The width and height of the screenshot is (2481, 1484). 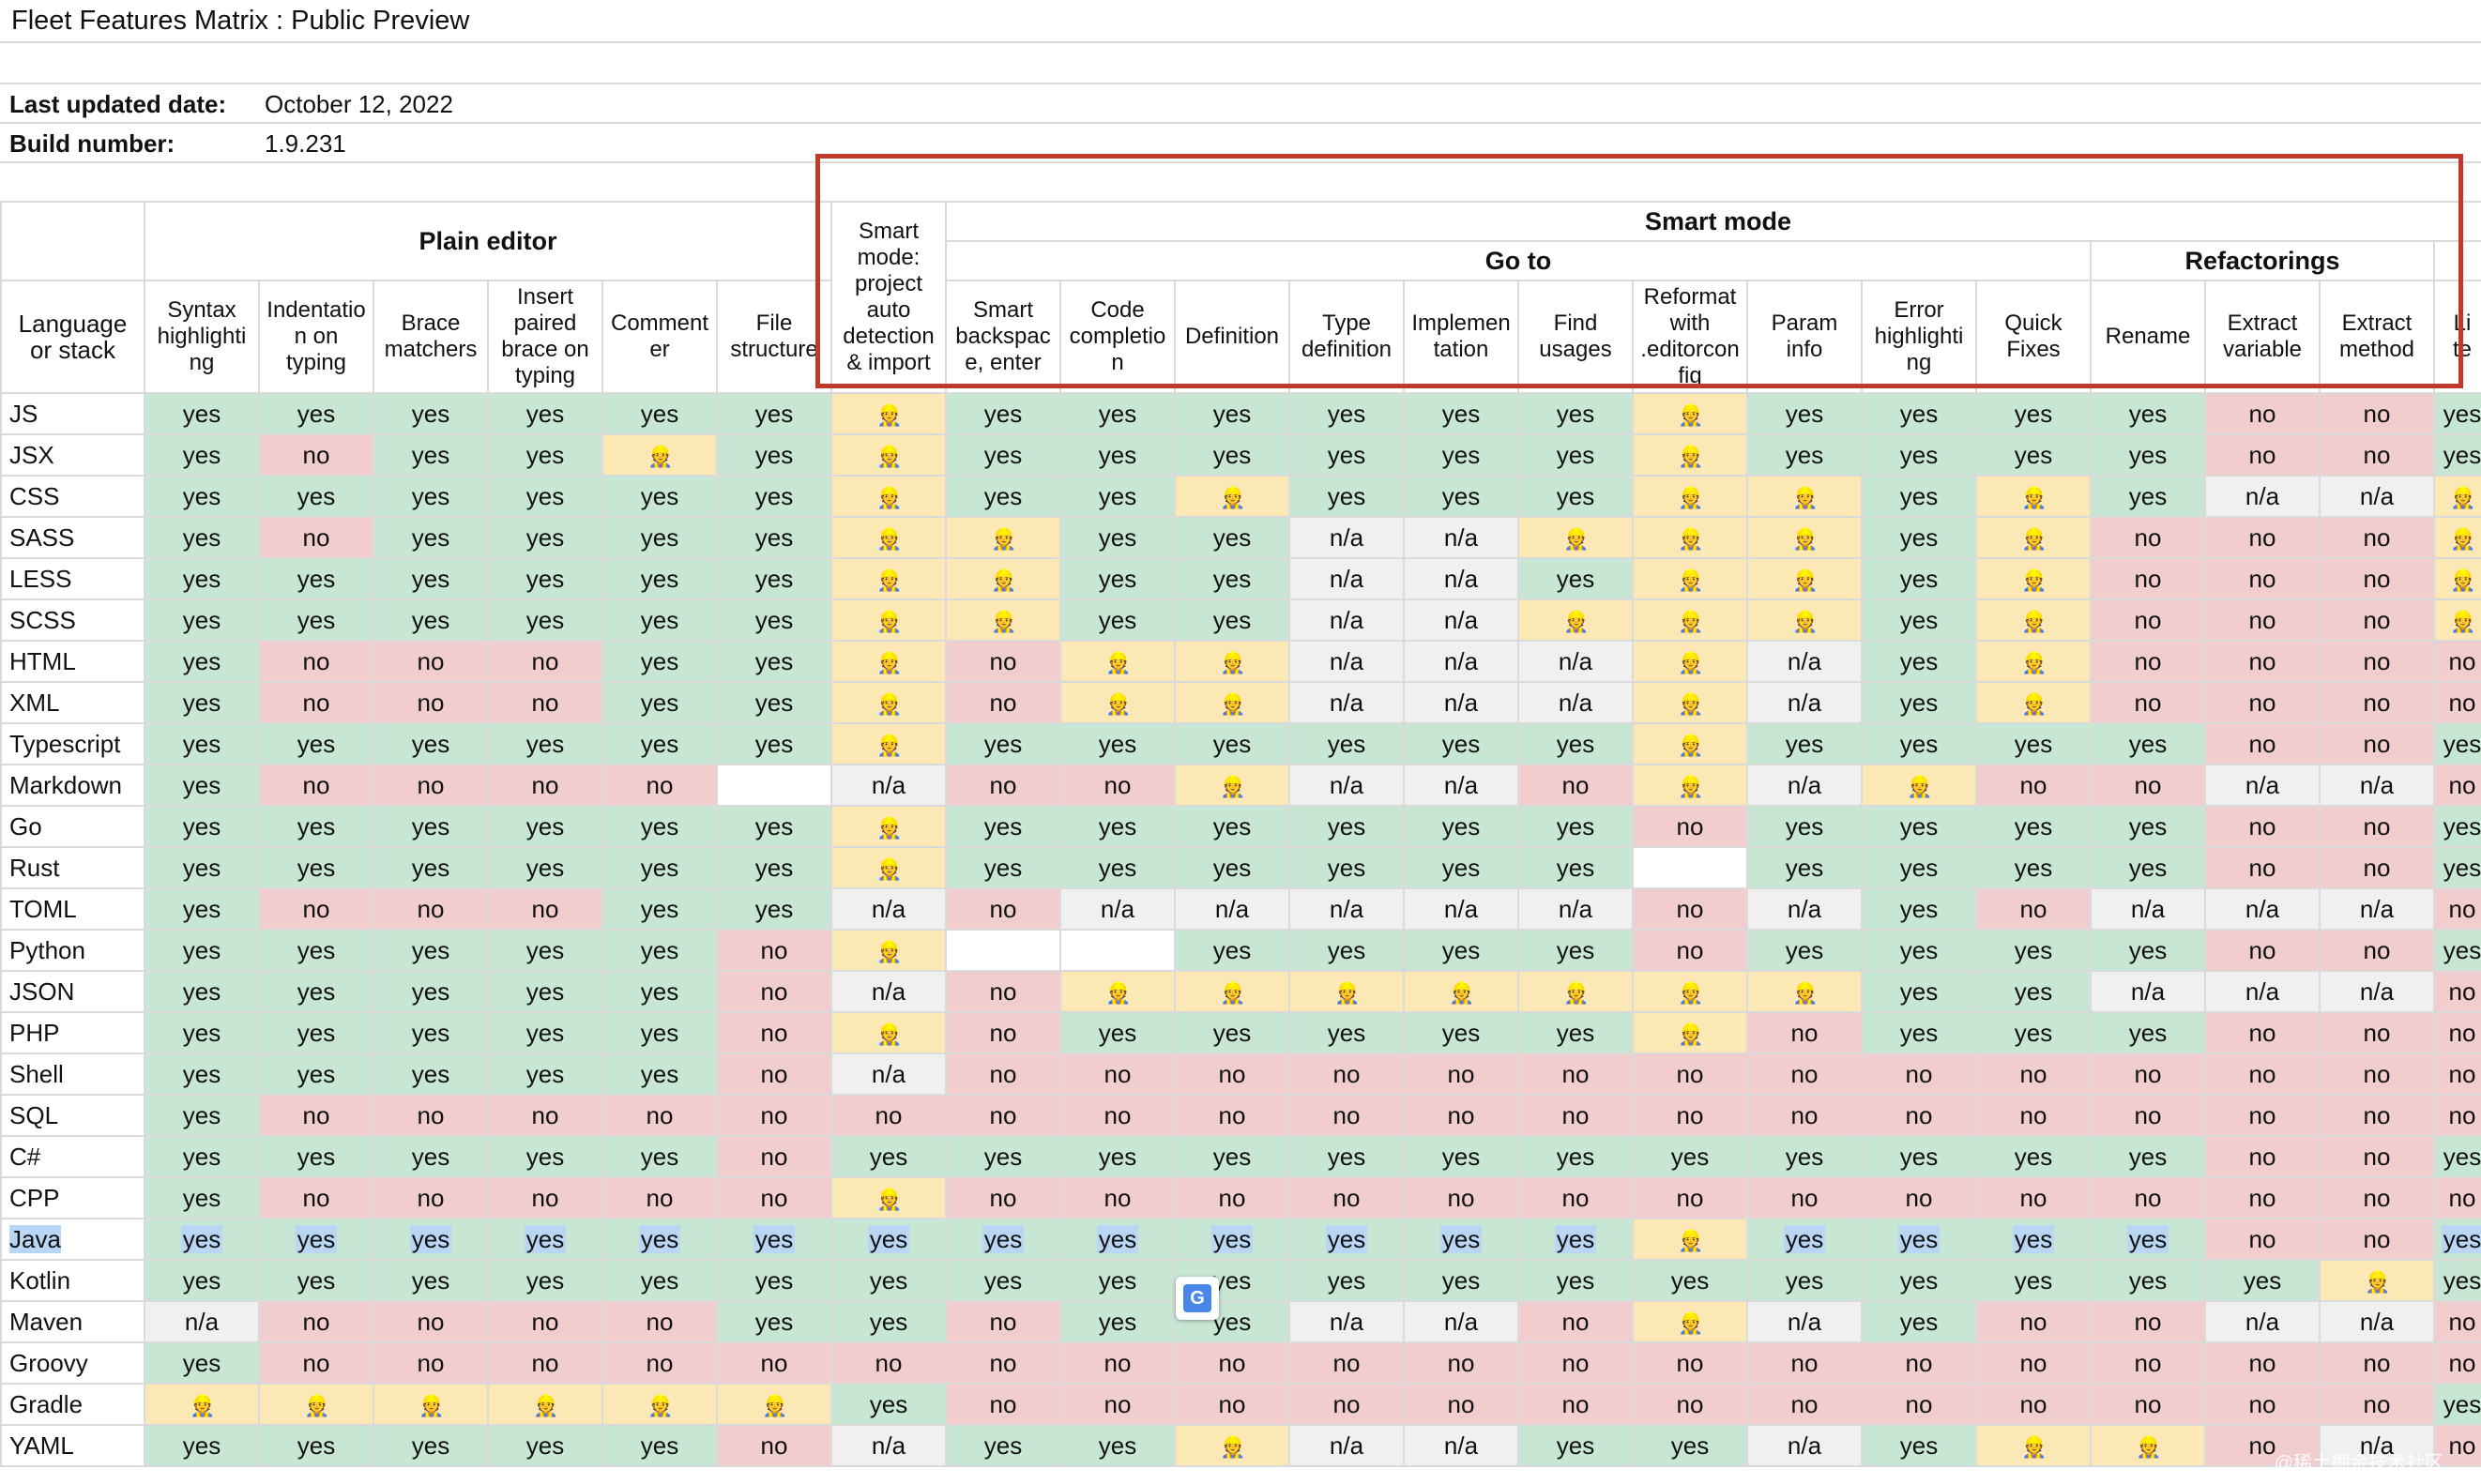 I want to click on language-cell: YAML, so click(x=72, y=1446).